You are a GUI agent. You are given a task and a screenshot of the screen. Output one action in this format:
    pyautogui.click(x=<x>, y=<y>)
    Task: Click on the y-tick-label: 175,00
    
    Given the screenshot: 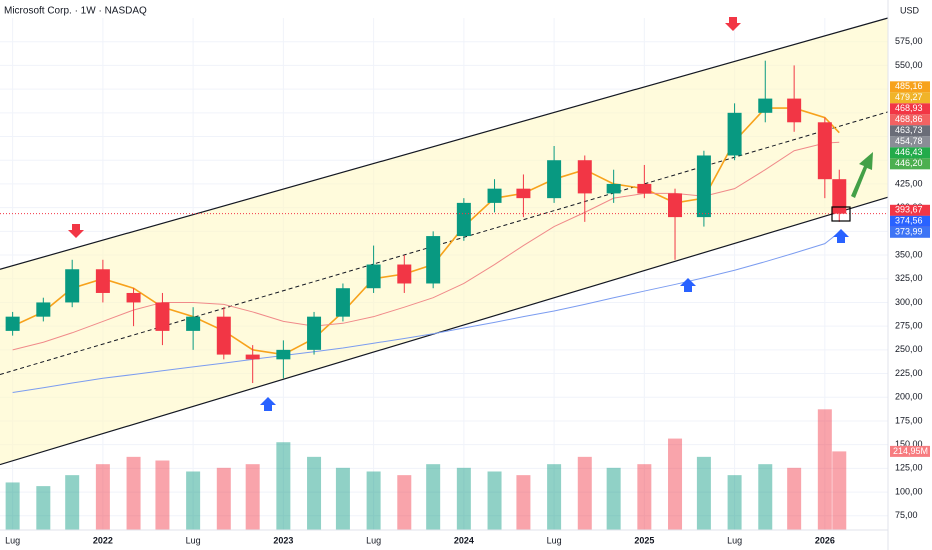 What is the action you would take?
    pyautogui.click(x=909, y=420)
    